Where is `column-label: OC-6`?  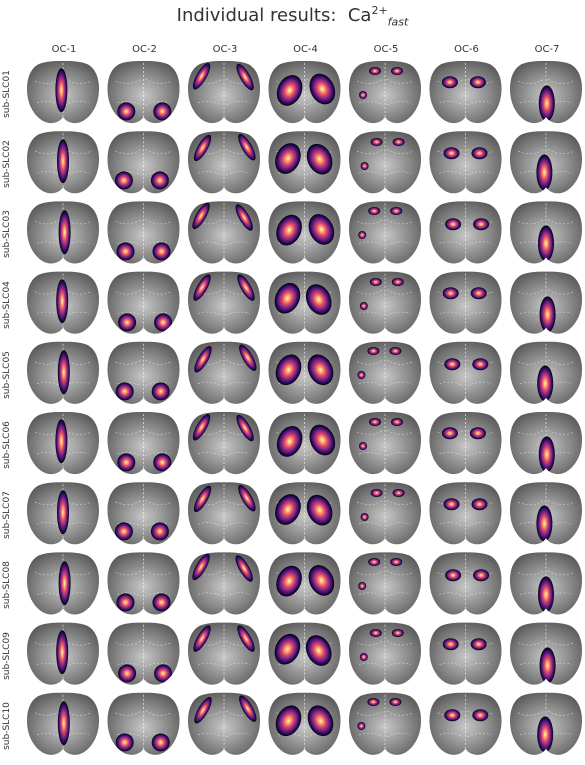 column-label: OC-6 is located at coordinates (466, 49).